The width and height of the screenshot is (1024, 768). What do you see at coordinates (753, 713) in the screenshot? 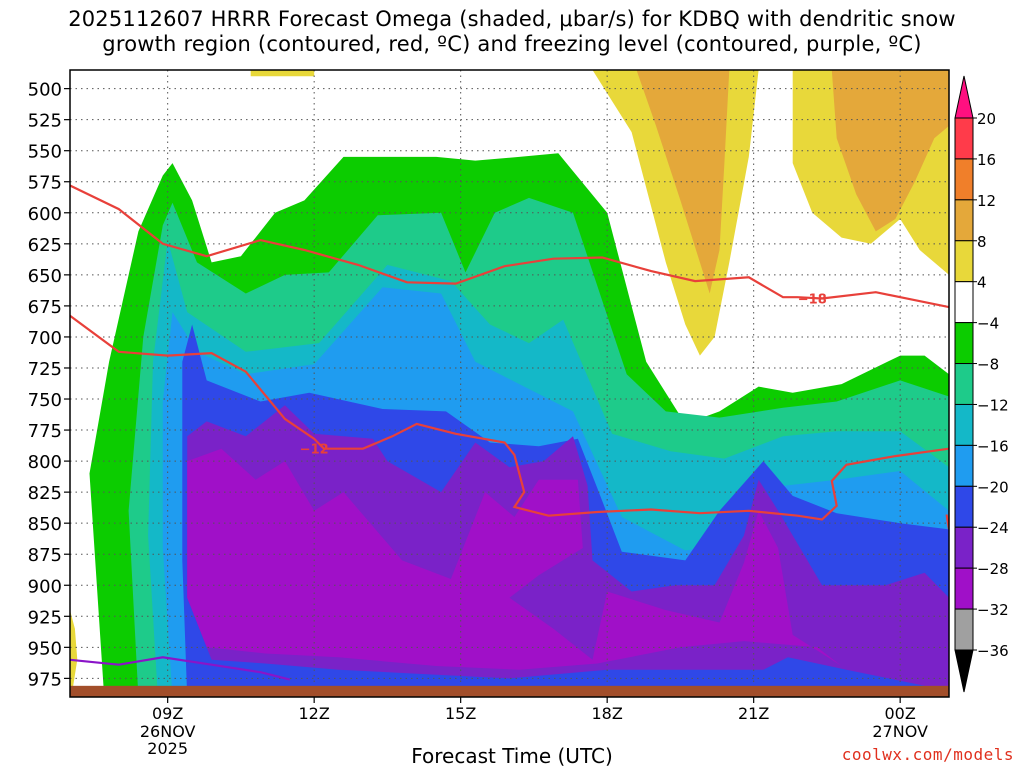
I see `x-tick-label: 21Z` at bounding box center [753, 713].